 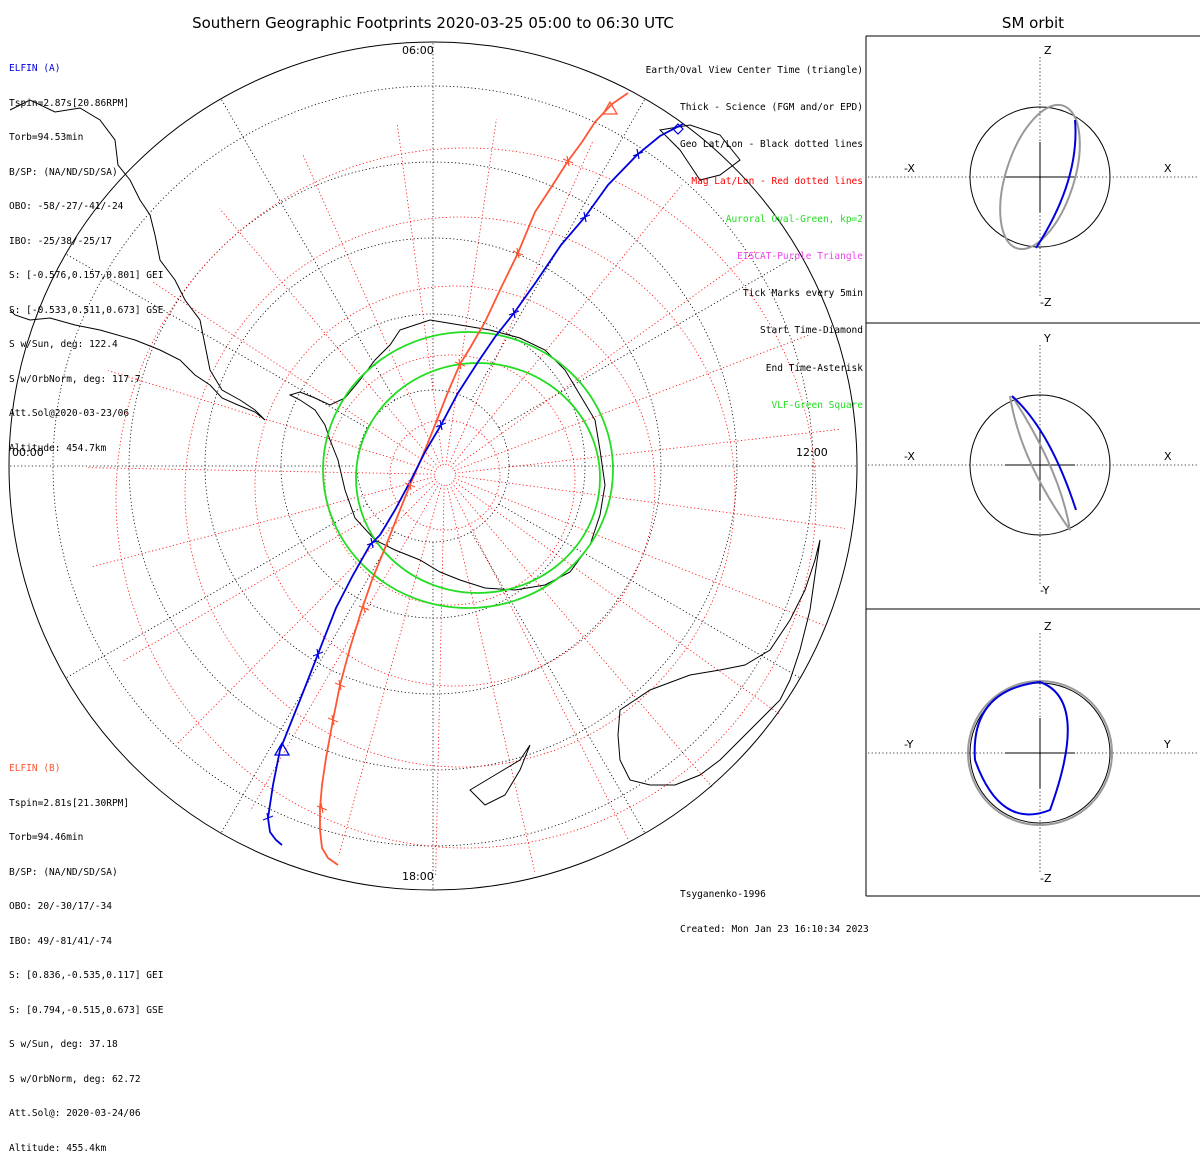 I want to click on auroral-oval-outer, so click(x=468, y=470).